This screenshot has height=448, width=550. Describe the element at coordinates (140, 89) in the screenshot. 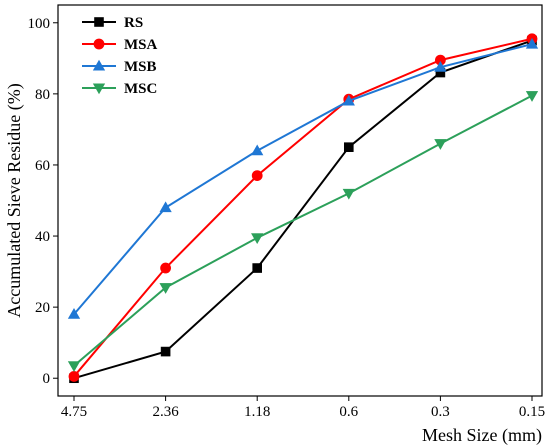

I see `legend-label-msc: MSC` at that location.